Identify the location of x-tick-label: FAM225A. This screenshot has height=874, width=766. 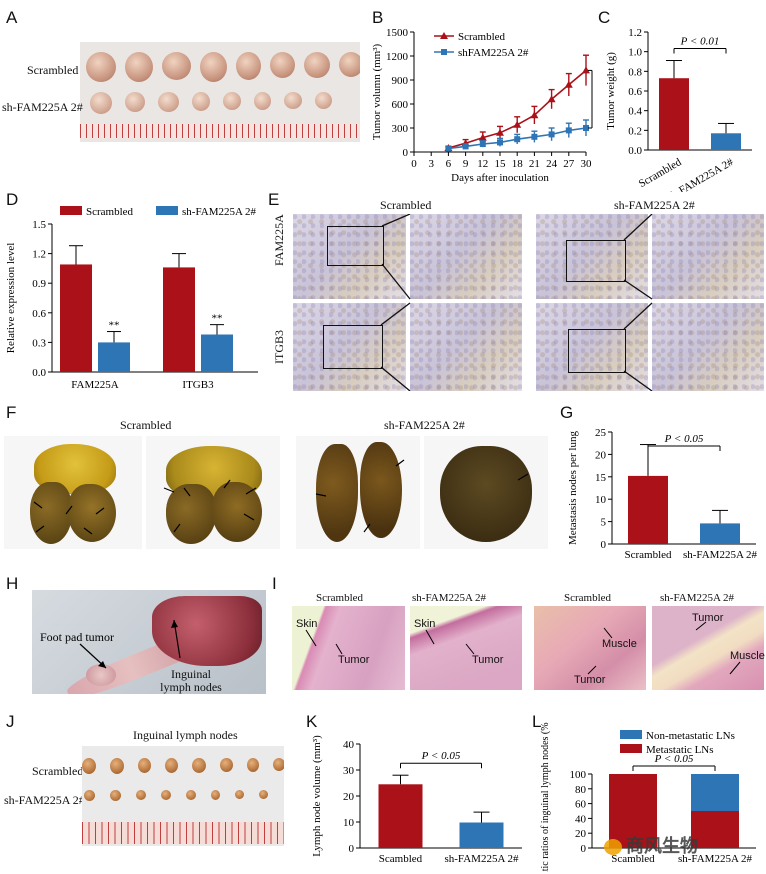
(95, 385).